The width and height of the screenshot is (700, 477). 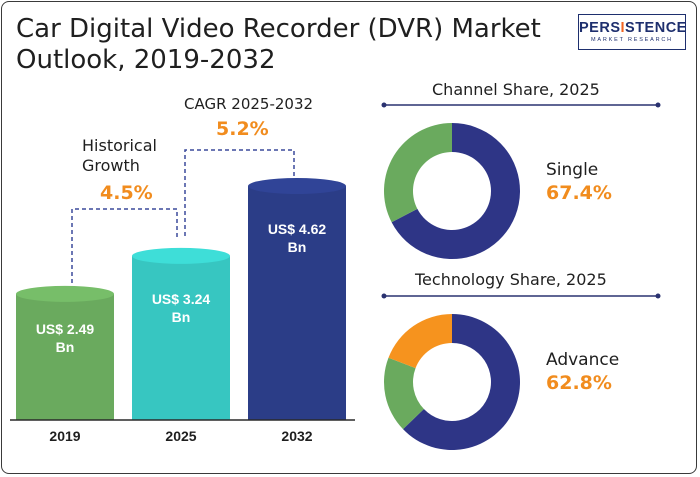 What do you see at coordinates (658, 105) in the screenshot?
I see `channel-divider-dot-right` at bounding box center [658, 105].